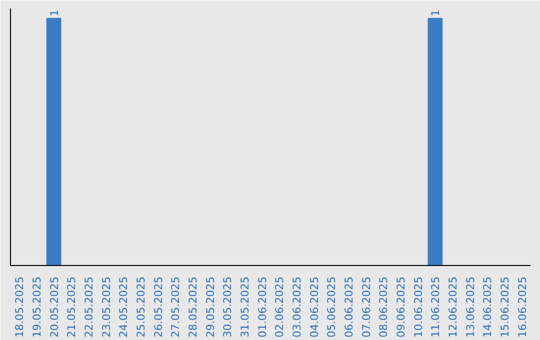 The height and width of the screenshot is (340, 540). Describe the element at coordinates (123, 307) in the screenshot. I see `x-tick-label: 24.05.2025` at that location.